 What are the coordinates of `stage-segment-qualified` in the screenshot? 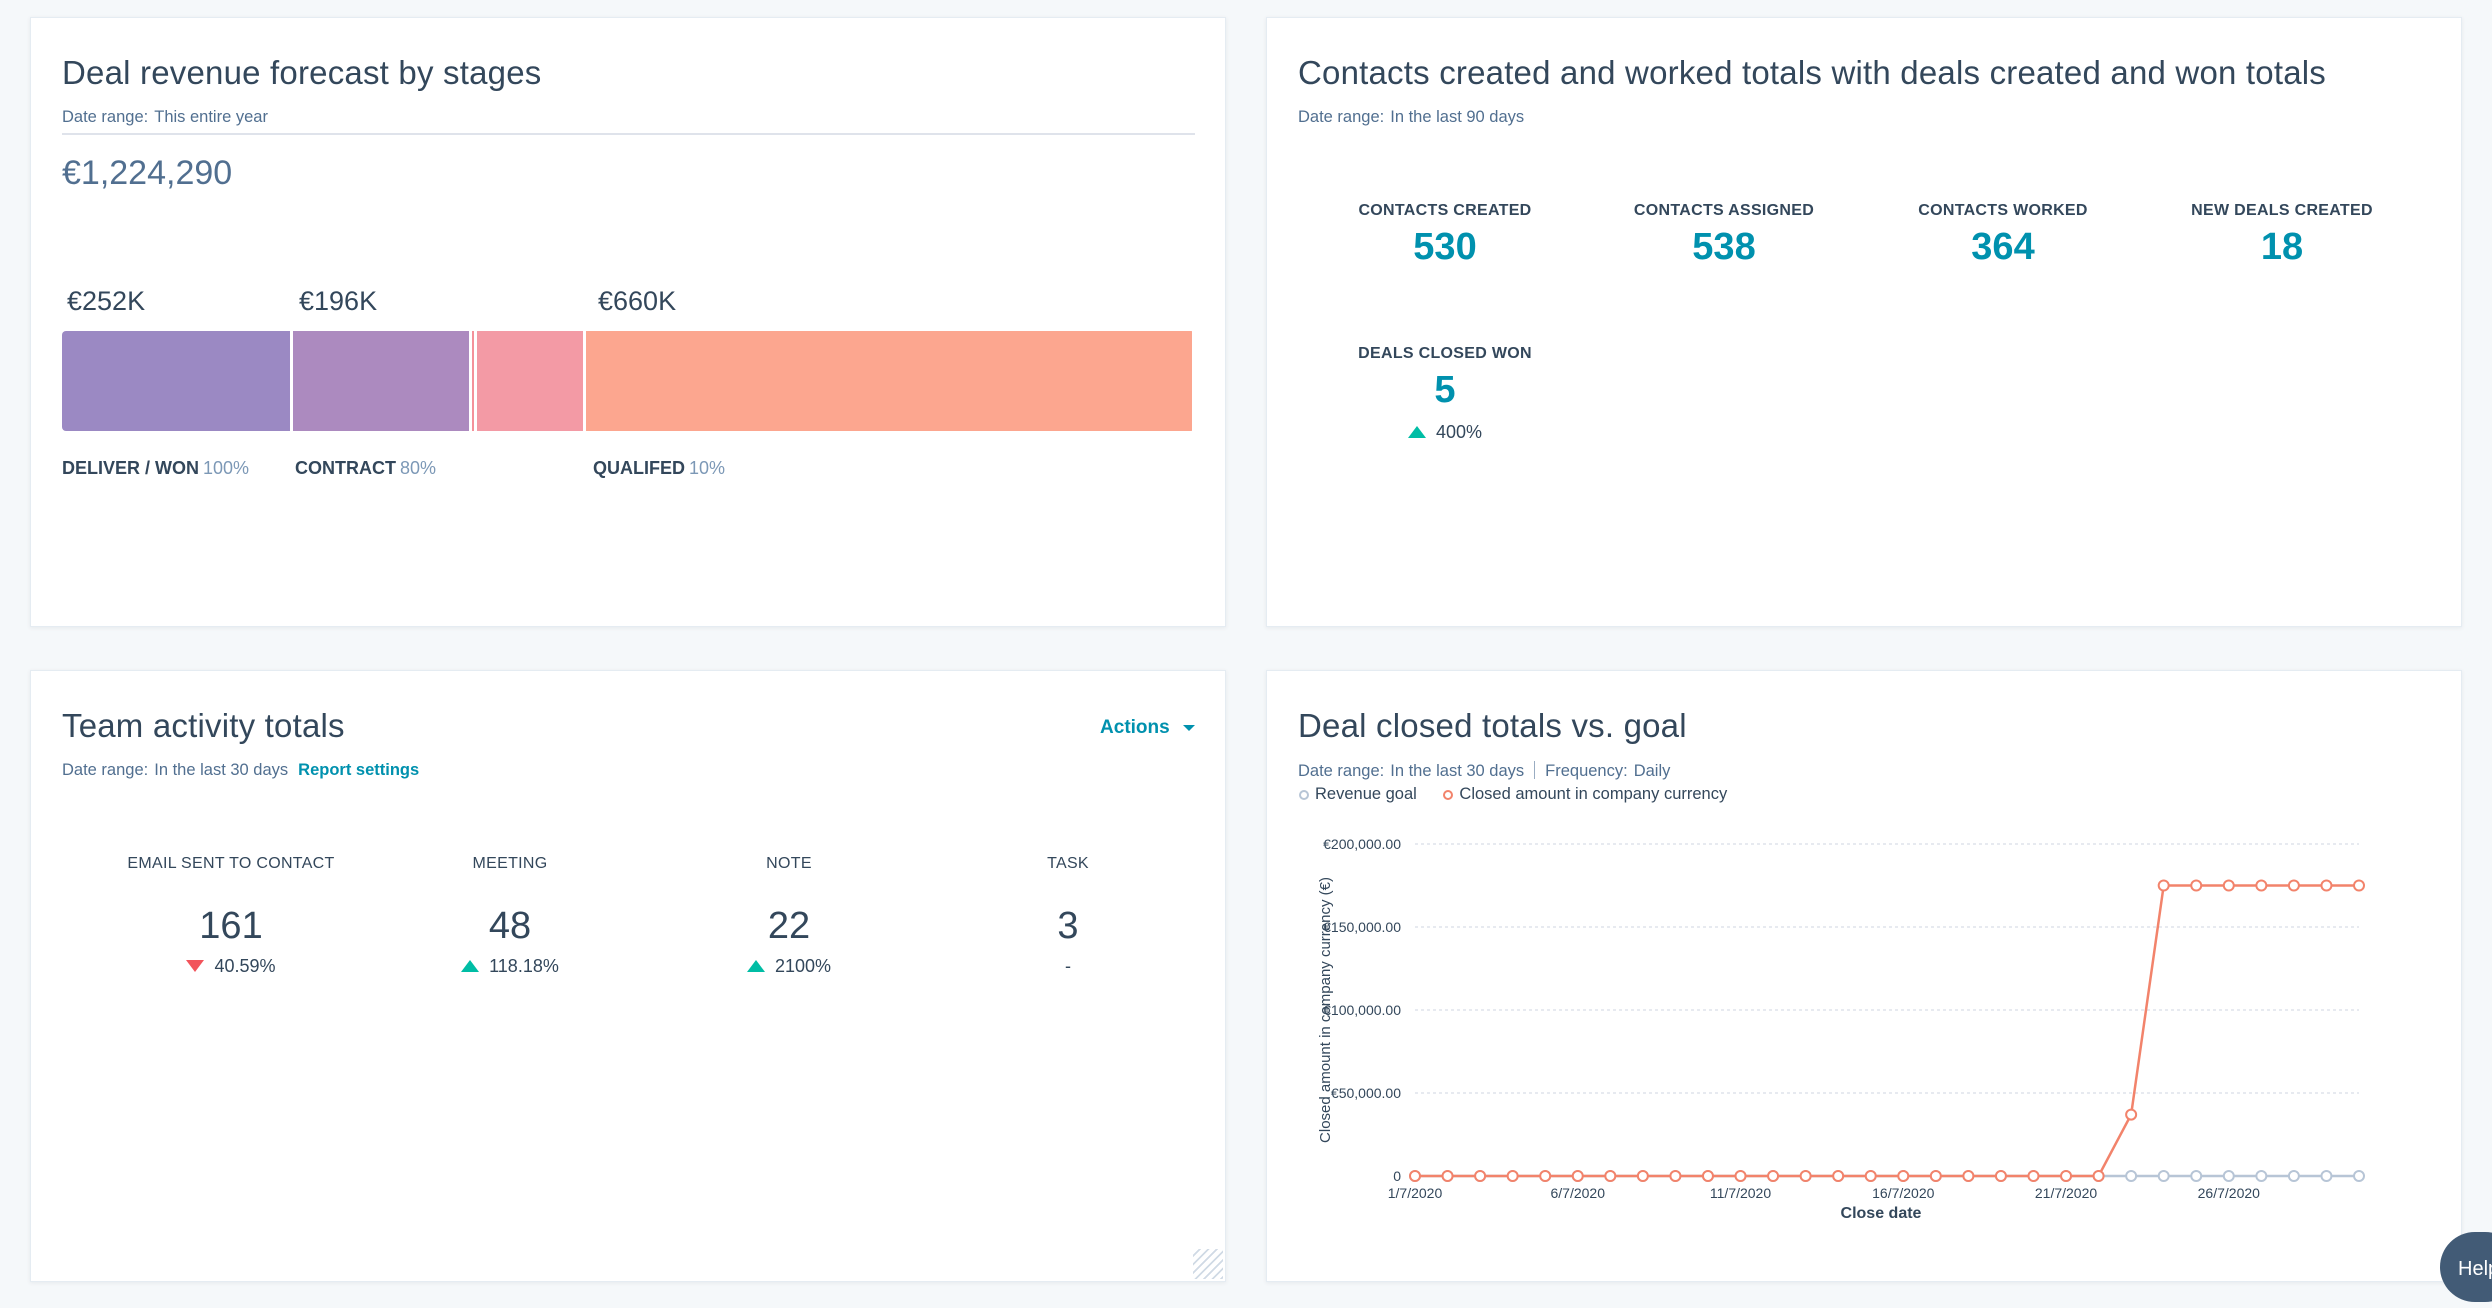 It's located at (888, 381).